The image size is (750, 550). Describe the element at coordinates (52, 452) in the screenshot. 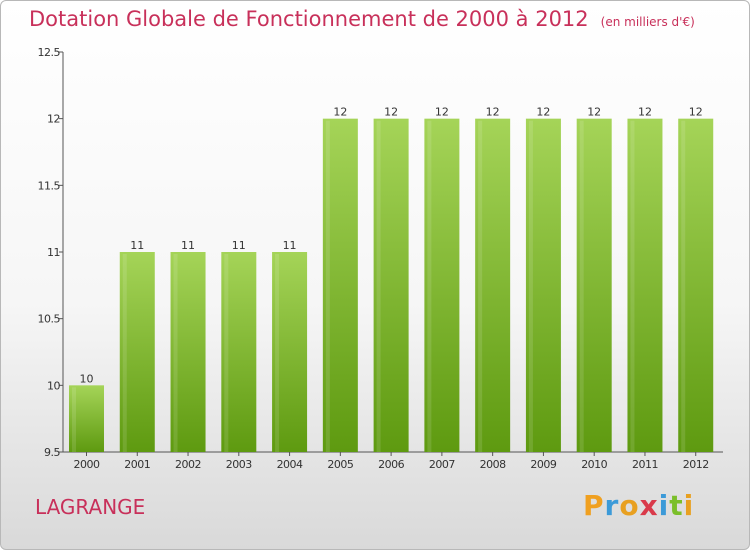

I see `y-tick-label: 9.5` at that location.